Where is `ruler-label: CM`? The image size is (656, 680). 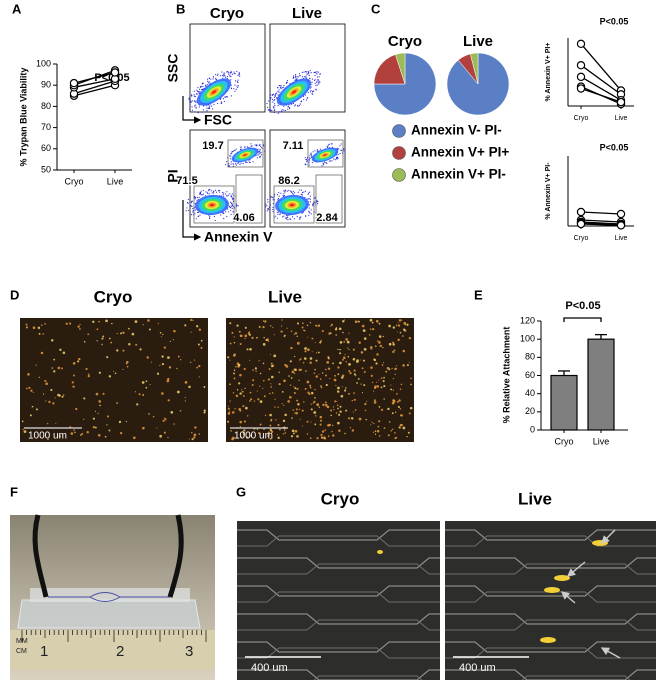 ruler-label: CM is located at coordinates (21, 651).